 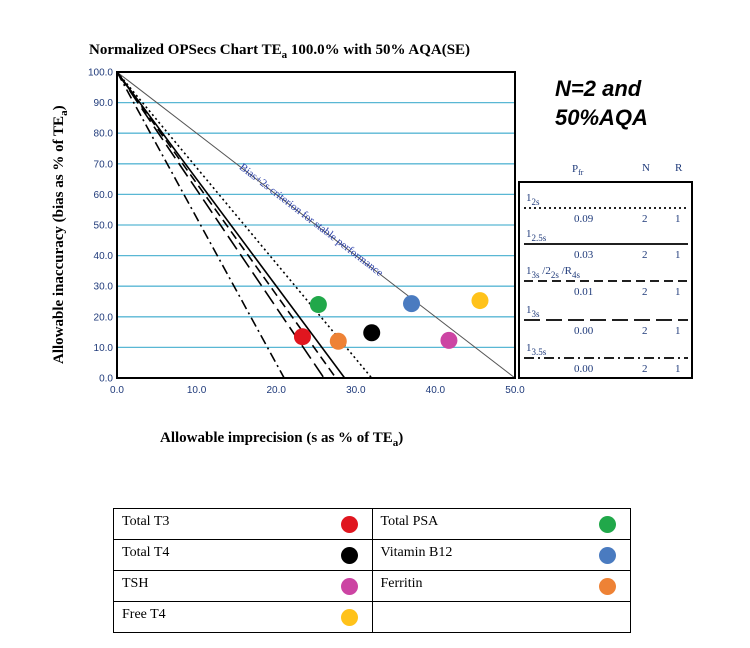 I want to click on rule-line-dash-dot, so click(x=200, y=225).